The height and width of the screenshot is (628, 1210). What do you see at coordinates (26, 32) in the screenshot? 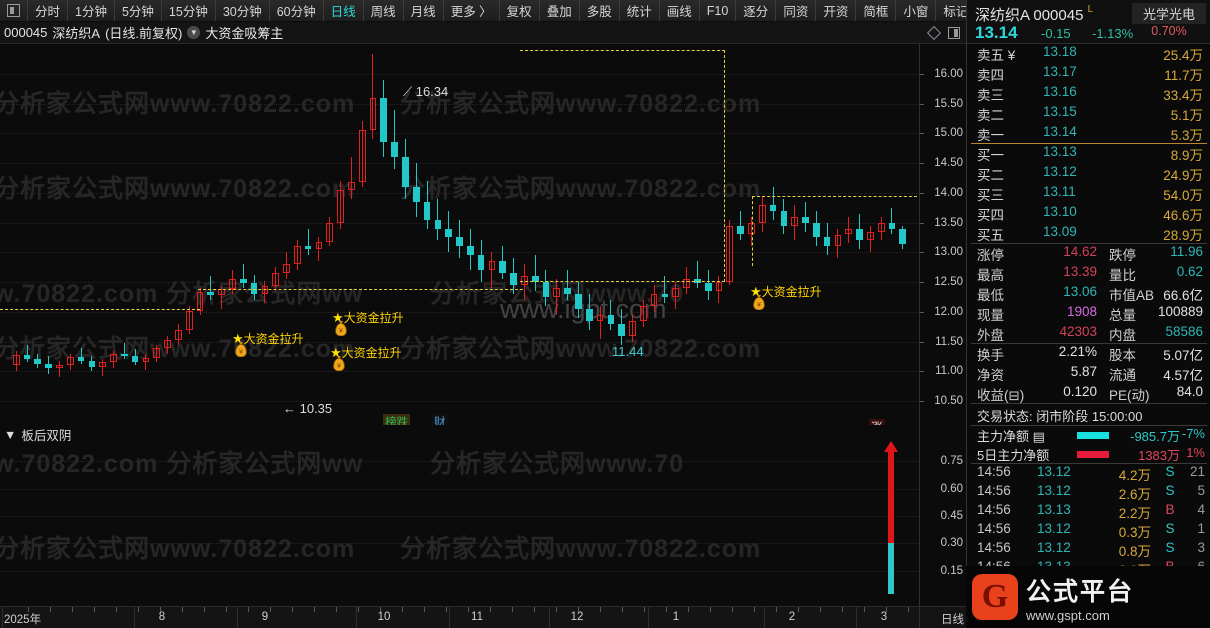
I see `chart-stock-code: 000045` at bounding box center [26, 32].